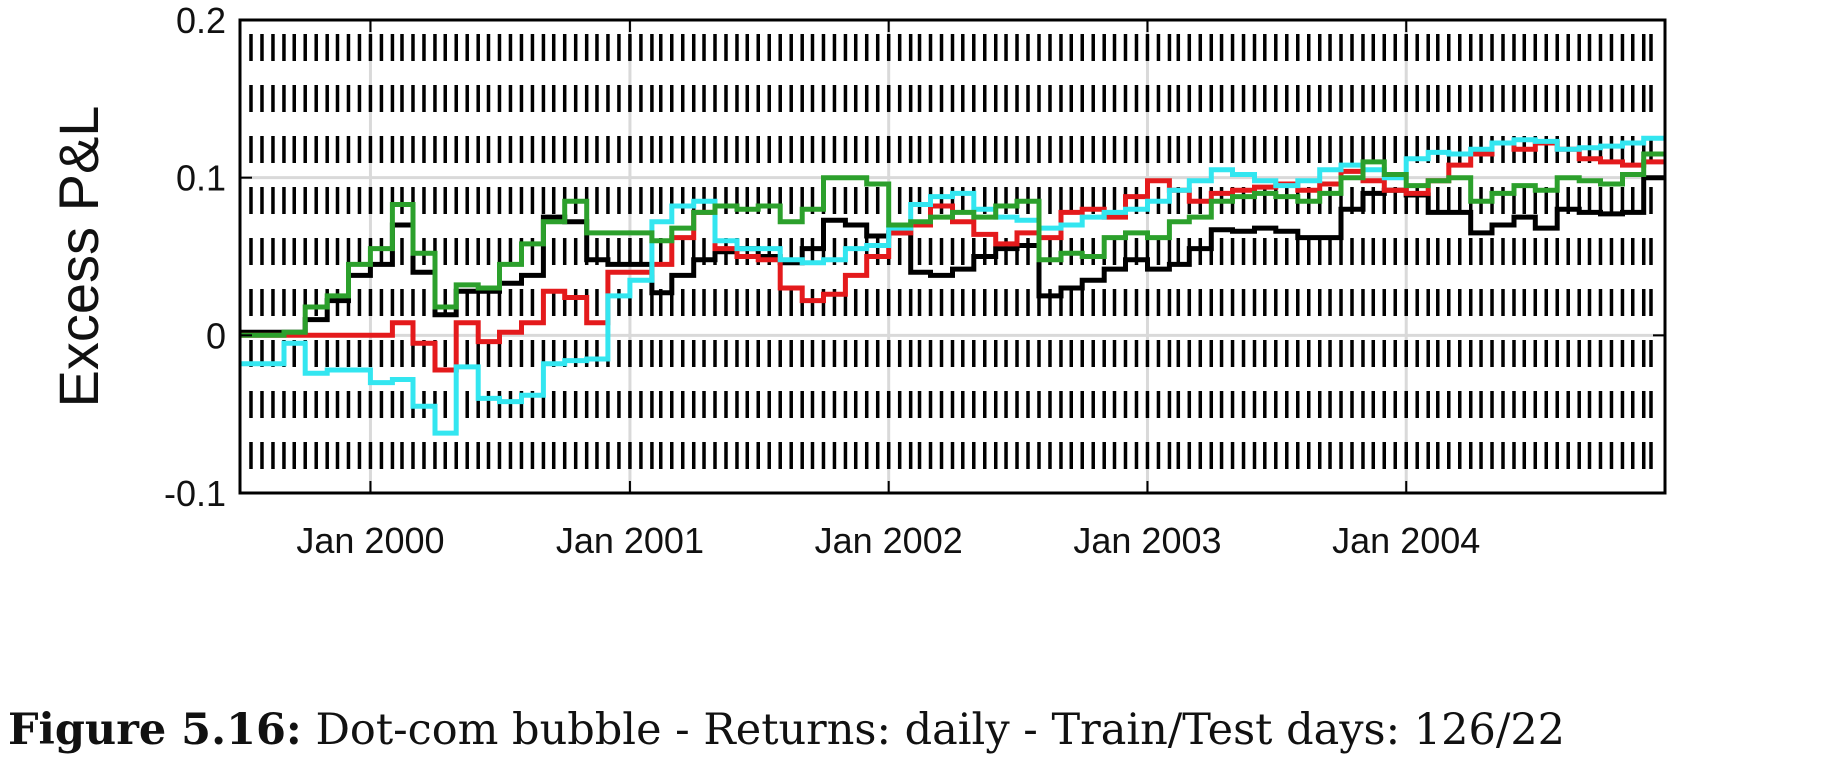 This screenshot has width=1821, height=774. I want to click on y-tick-label: -0.1, so click(195, 493).